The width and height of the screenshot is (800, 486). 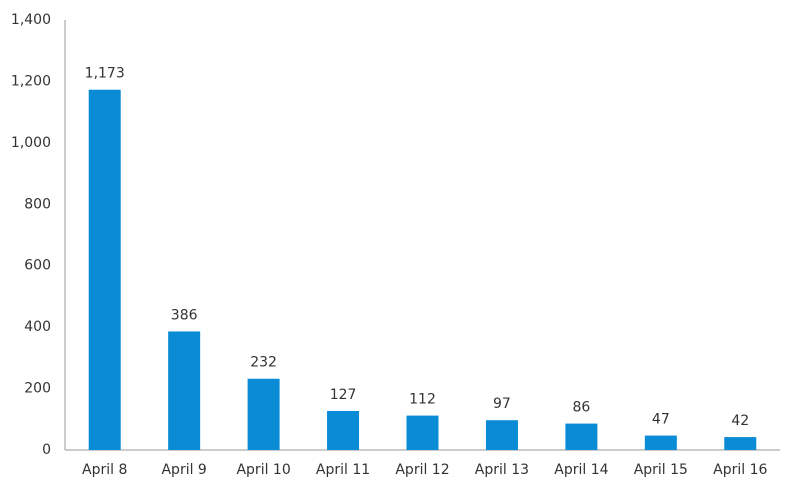 What do you see at coordinates (422, 400) in the screenshot?
I see `value-label: 112` at bounding box center [422, 400].